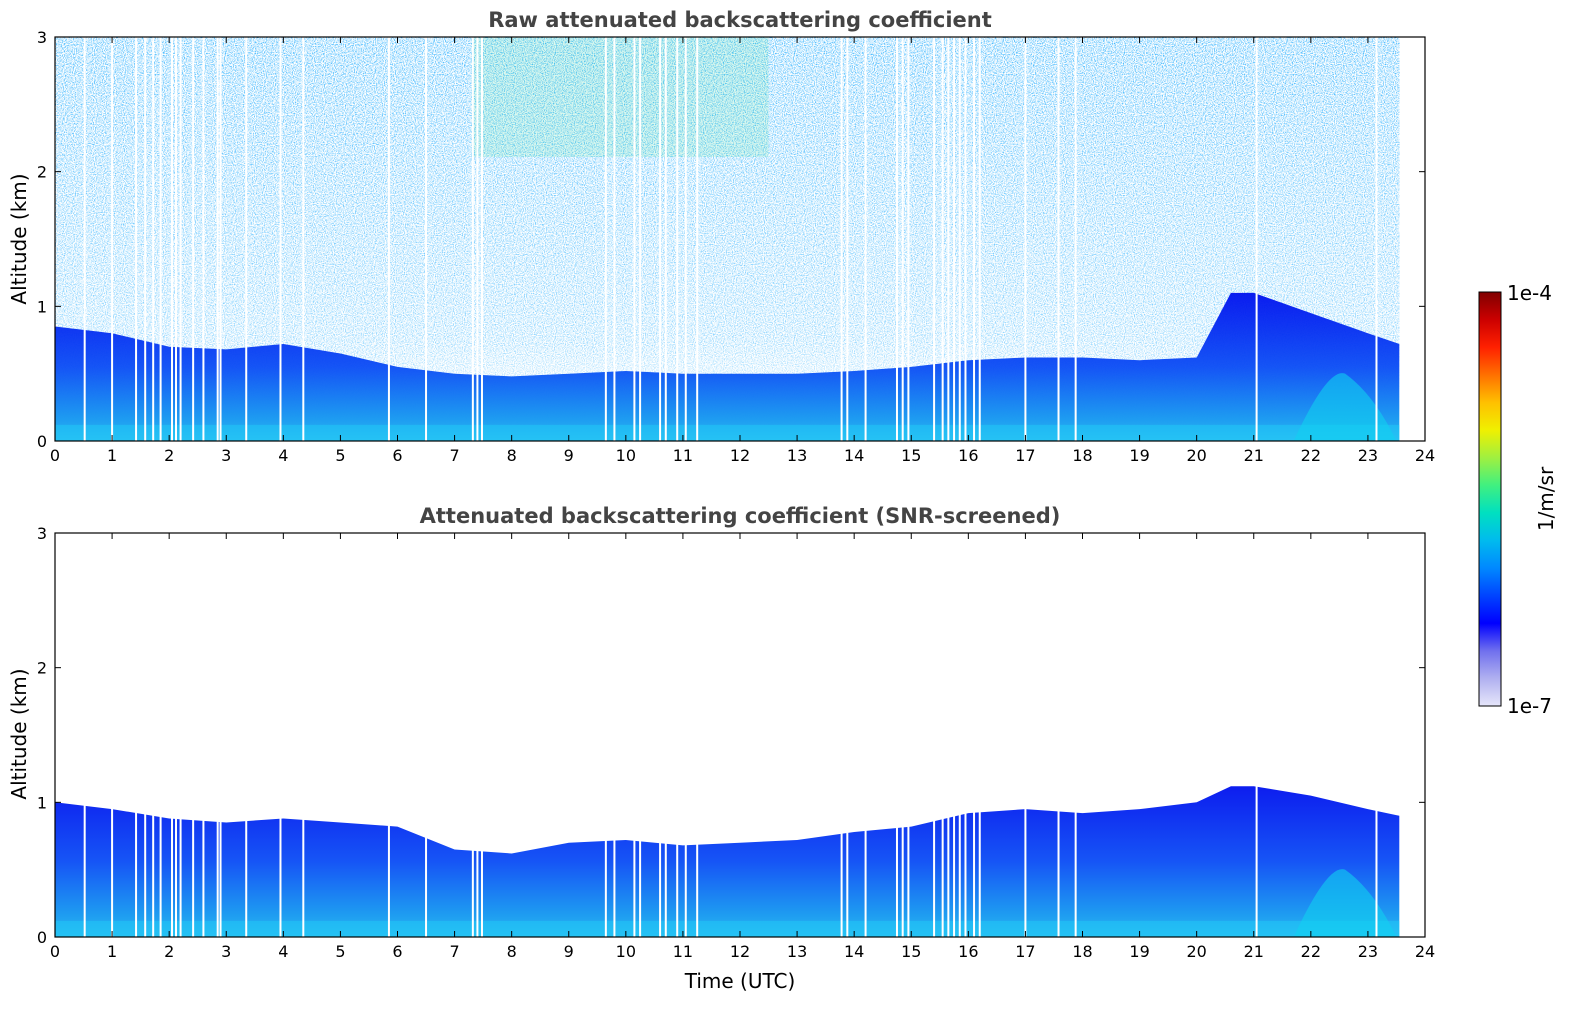 The width and height of the screenshot is (1595, 1020). I want to click on high-noise-region, so click(620, 97).